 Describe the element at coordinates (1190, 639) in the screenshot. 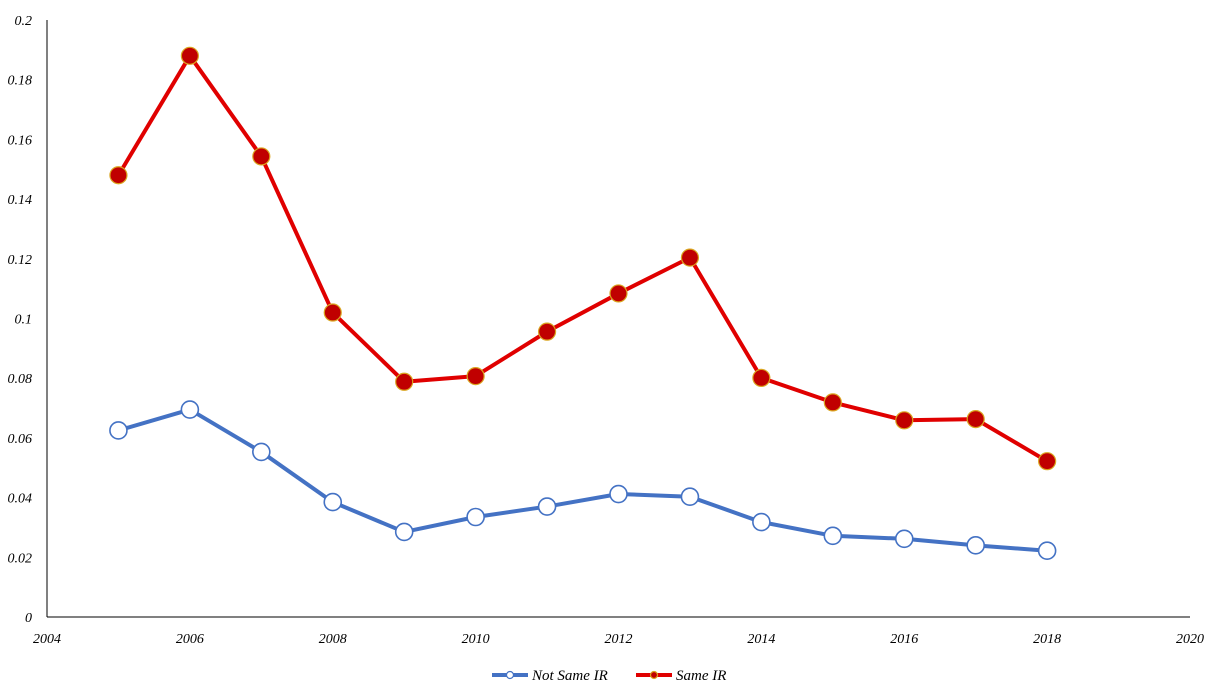

I see `x-tick-label: 2020` at that location.